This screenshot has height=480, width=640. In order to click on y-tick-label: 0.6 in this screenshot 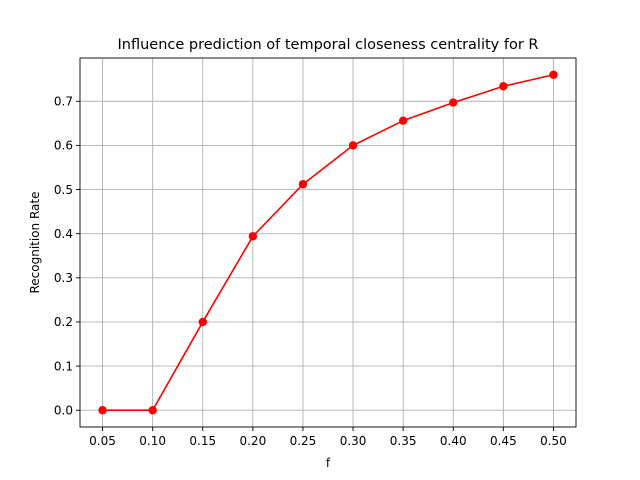, I will do `click(63, 146)`.